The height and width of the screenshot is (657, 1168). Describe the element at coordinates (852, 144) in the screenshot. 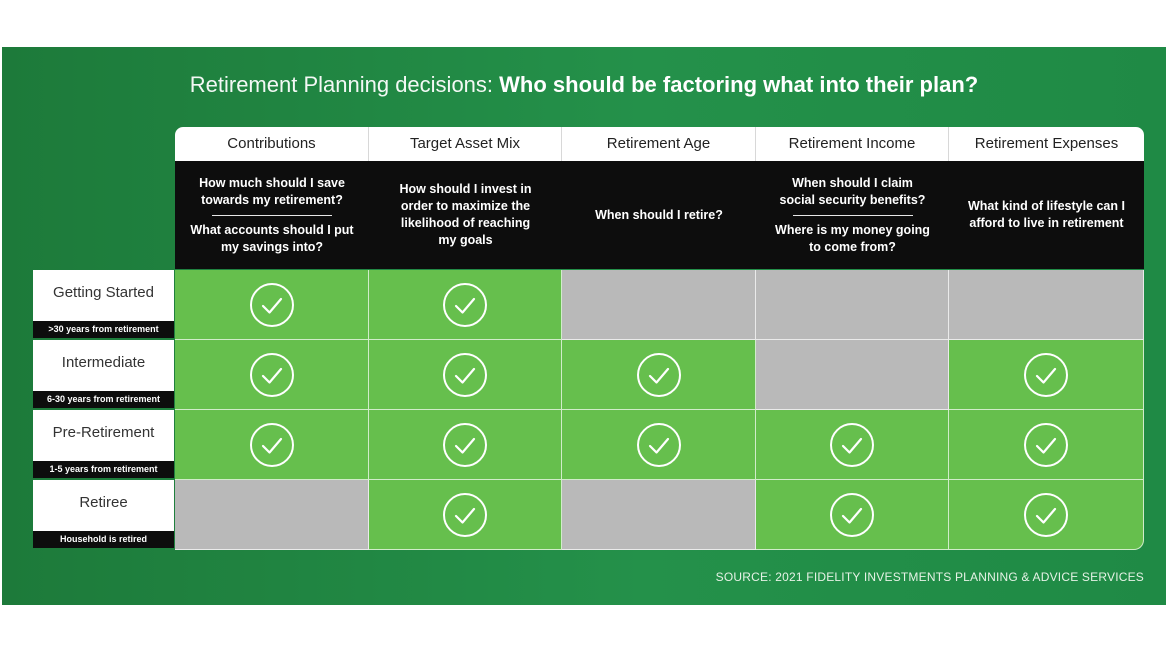

I see `column-header-retirement-income: Retirement Income` at that location.